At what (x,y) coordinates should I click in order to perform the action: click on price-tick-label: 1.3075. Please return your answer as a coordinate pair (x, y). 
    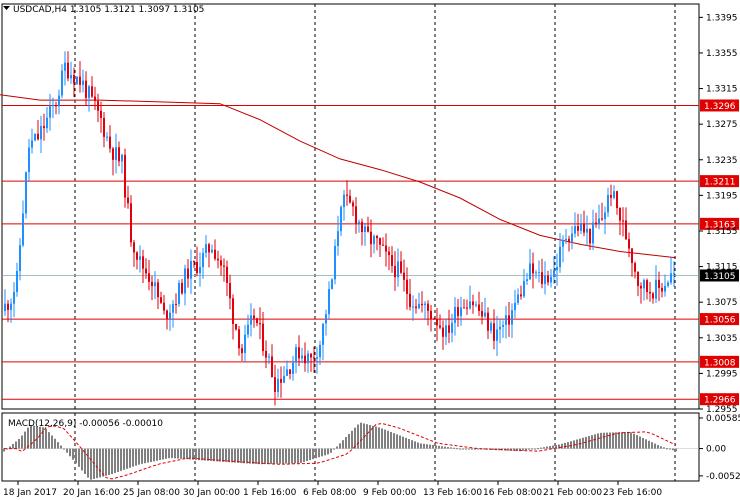
    Looking at the image, I should click on (722, 303).